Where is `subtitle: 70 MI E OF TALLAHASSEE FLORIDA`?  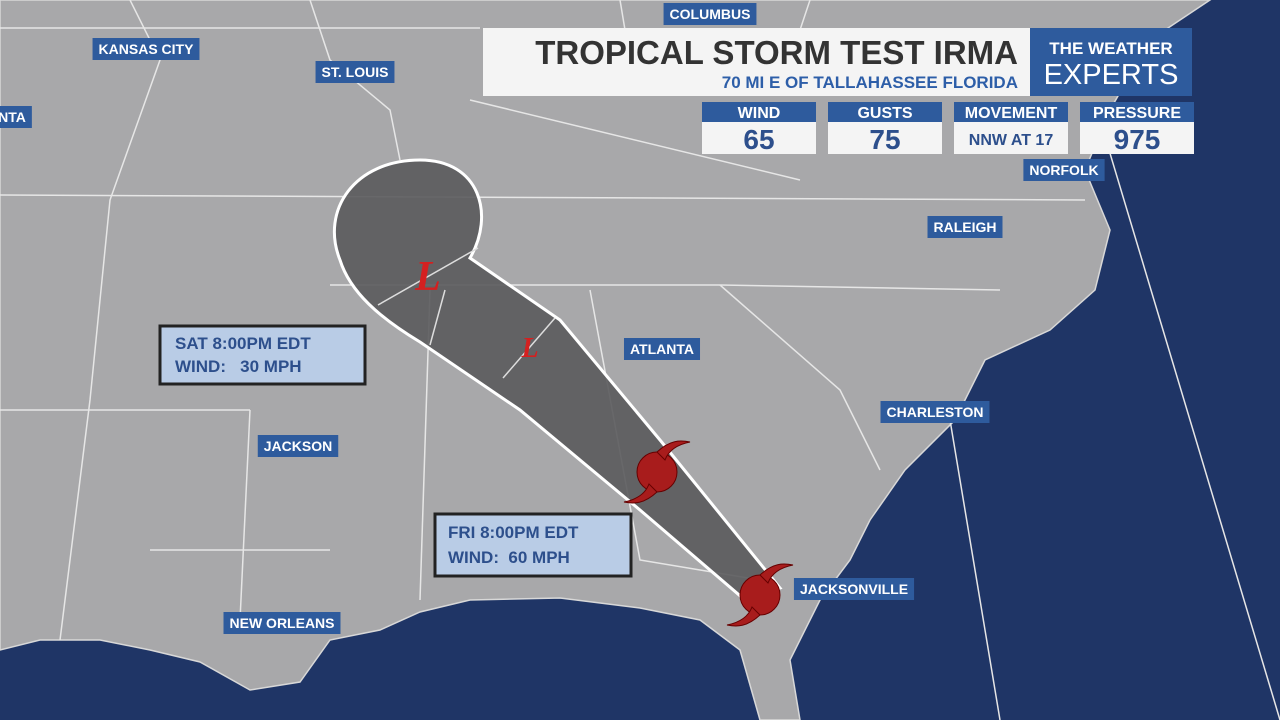 subtitle: 70 MI E OF TALLAHASSEE FLORIDA is located at coordinates (870, 82).